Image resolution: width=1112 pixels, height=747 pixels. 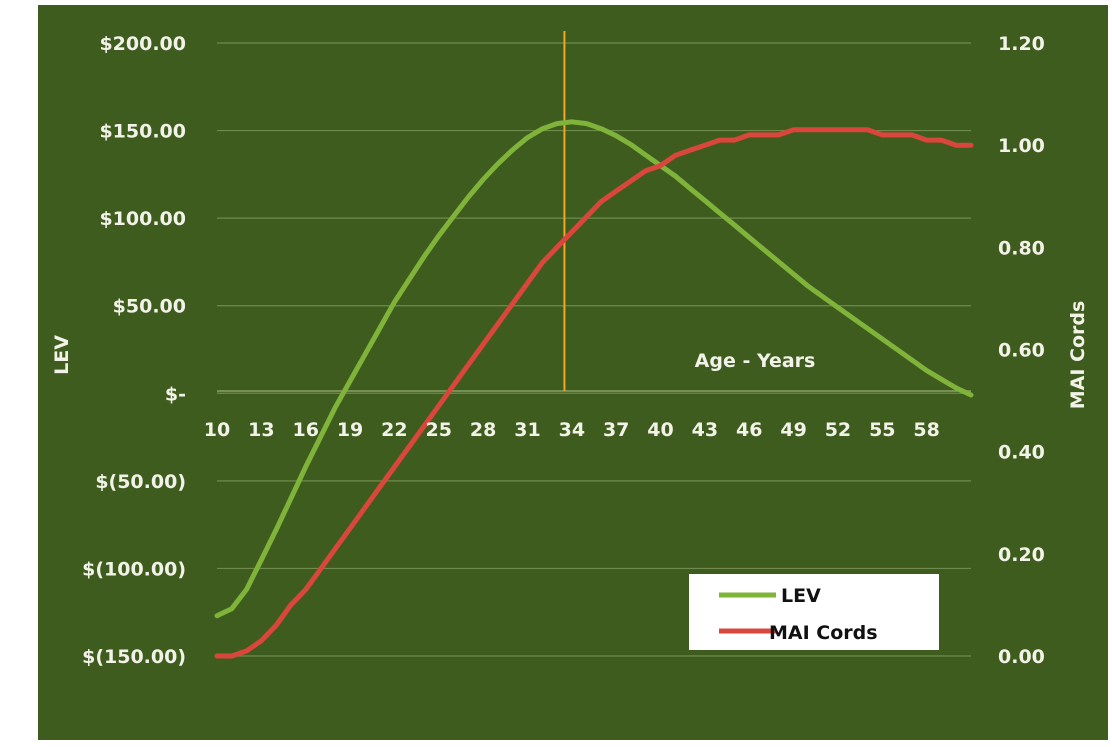 What do you see at coordinates (305, 430) in the screenshot?
I see `x-tick-label: 16` at bounding box center [305, 430].